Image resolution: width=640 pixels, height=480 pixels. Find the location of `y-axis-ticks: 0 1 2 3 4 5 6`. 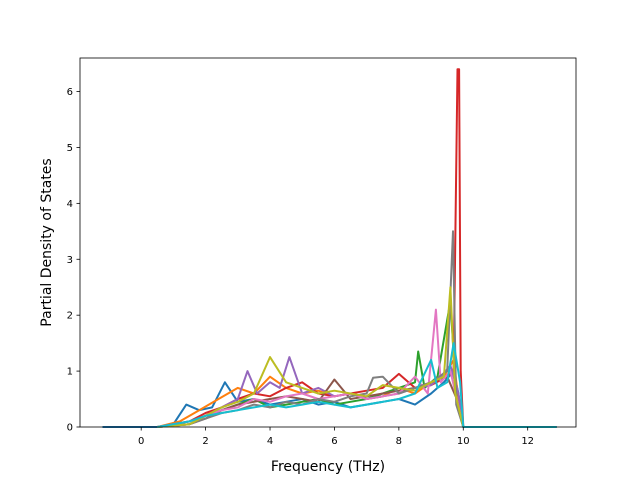

y-axis-ticks: 0 1 2 3 4 5 6 is located at coordinates (73, 260).